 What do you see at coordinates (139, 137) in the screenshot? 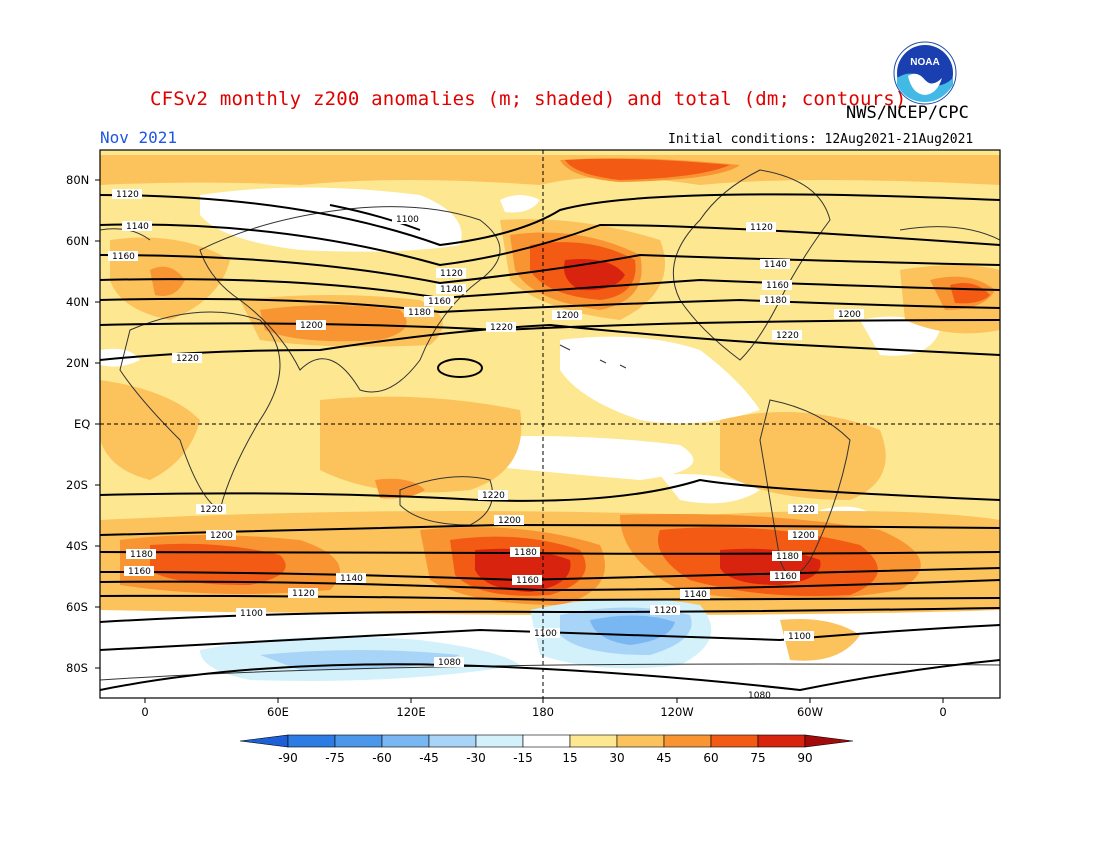
I see `forecast-month: Nov 2021` at bounding box center [139, 137].